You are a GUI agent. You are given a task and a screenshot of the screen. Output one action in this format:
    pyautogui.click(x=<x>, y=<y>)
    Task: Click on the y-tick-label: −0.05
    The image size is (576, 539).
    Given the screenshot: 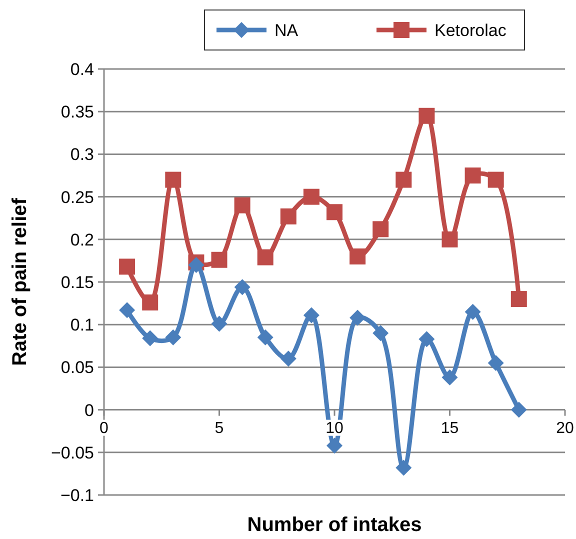 What is the action you would take?
    pyautogui.click(x=72, y=452)
    